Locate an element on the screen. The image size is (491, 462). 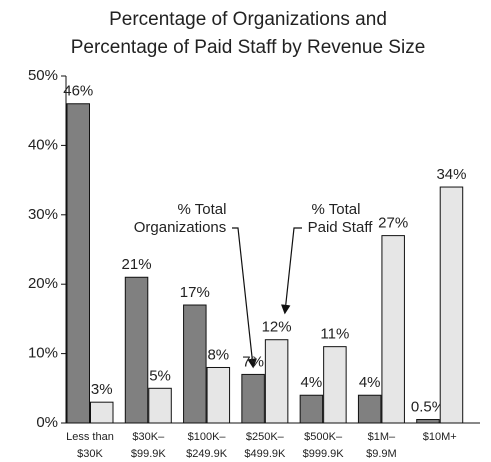
y-tick-label: 40% is located at coordinates (43, 144).